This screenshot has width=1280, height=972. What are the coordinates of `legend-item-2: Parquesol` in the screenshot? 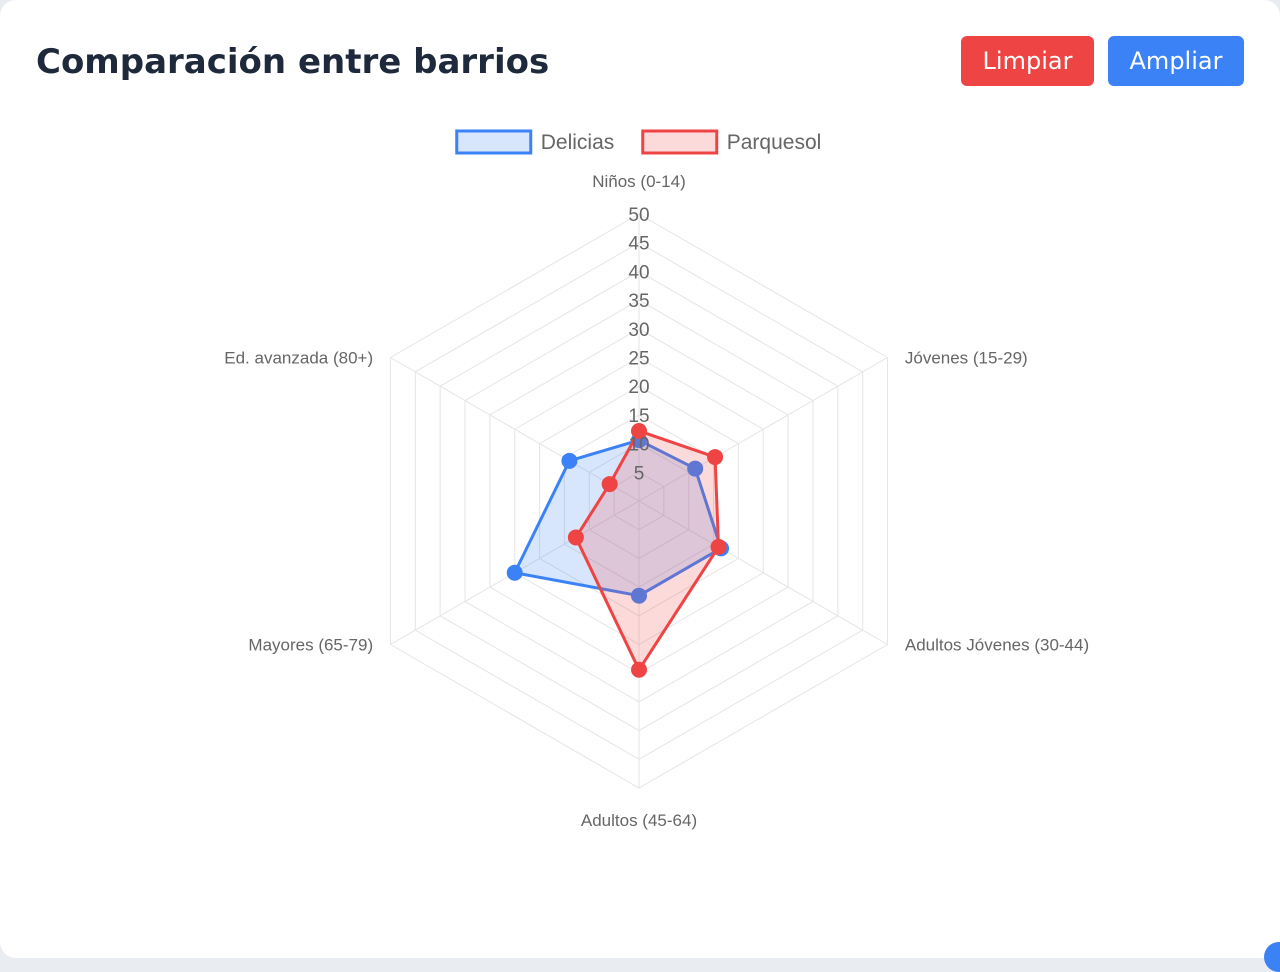 It's located at (731, 142).